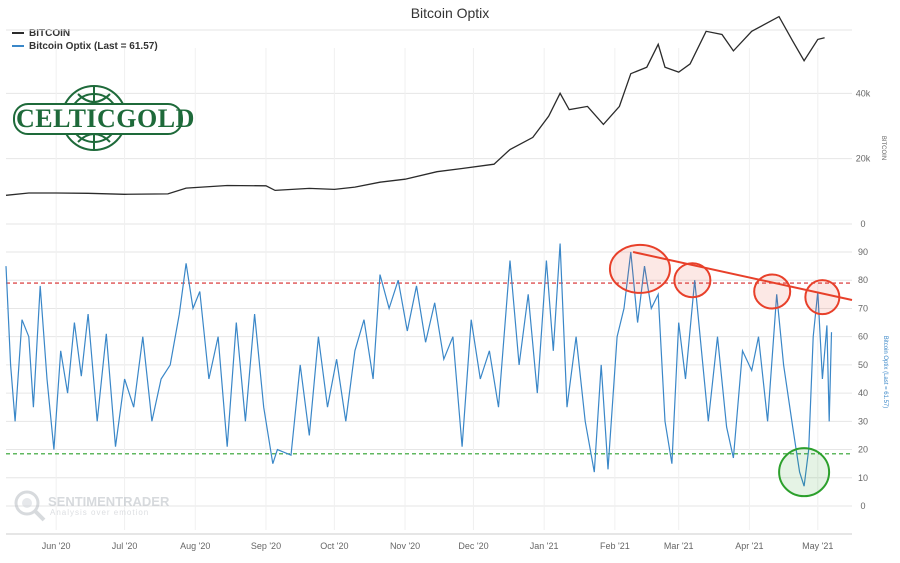 Image resolution: width=900 pixels, height=563 pixels. Describe the element at coordinates (863, 252) in the screenshot. I see `optix-y-tick-label: 90` at that location.